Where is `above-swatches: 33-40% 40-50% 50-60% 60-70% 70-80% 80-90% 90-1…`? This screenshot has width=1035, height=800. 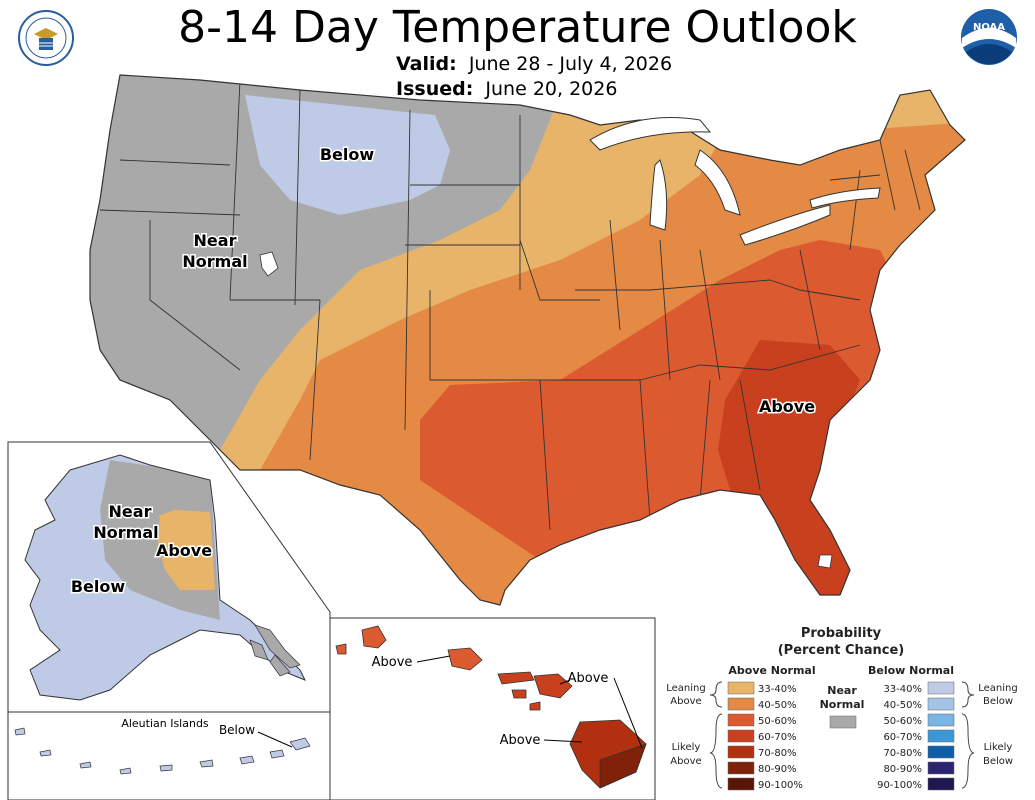 above-swatches: 33-40% 40-50% 50-60% 60-70% 70-80% 80-90% 90-1… is located at coordinates (765, 736).